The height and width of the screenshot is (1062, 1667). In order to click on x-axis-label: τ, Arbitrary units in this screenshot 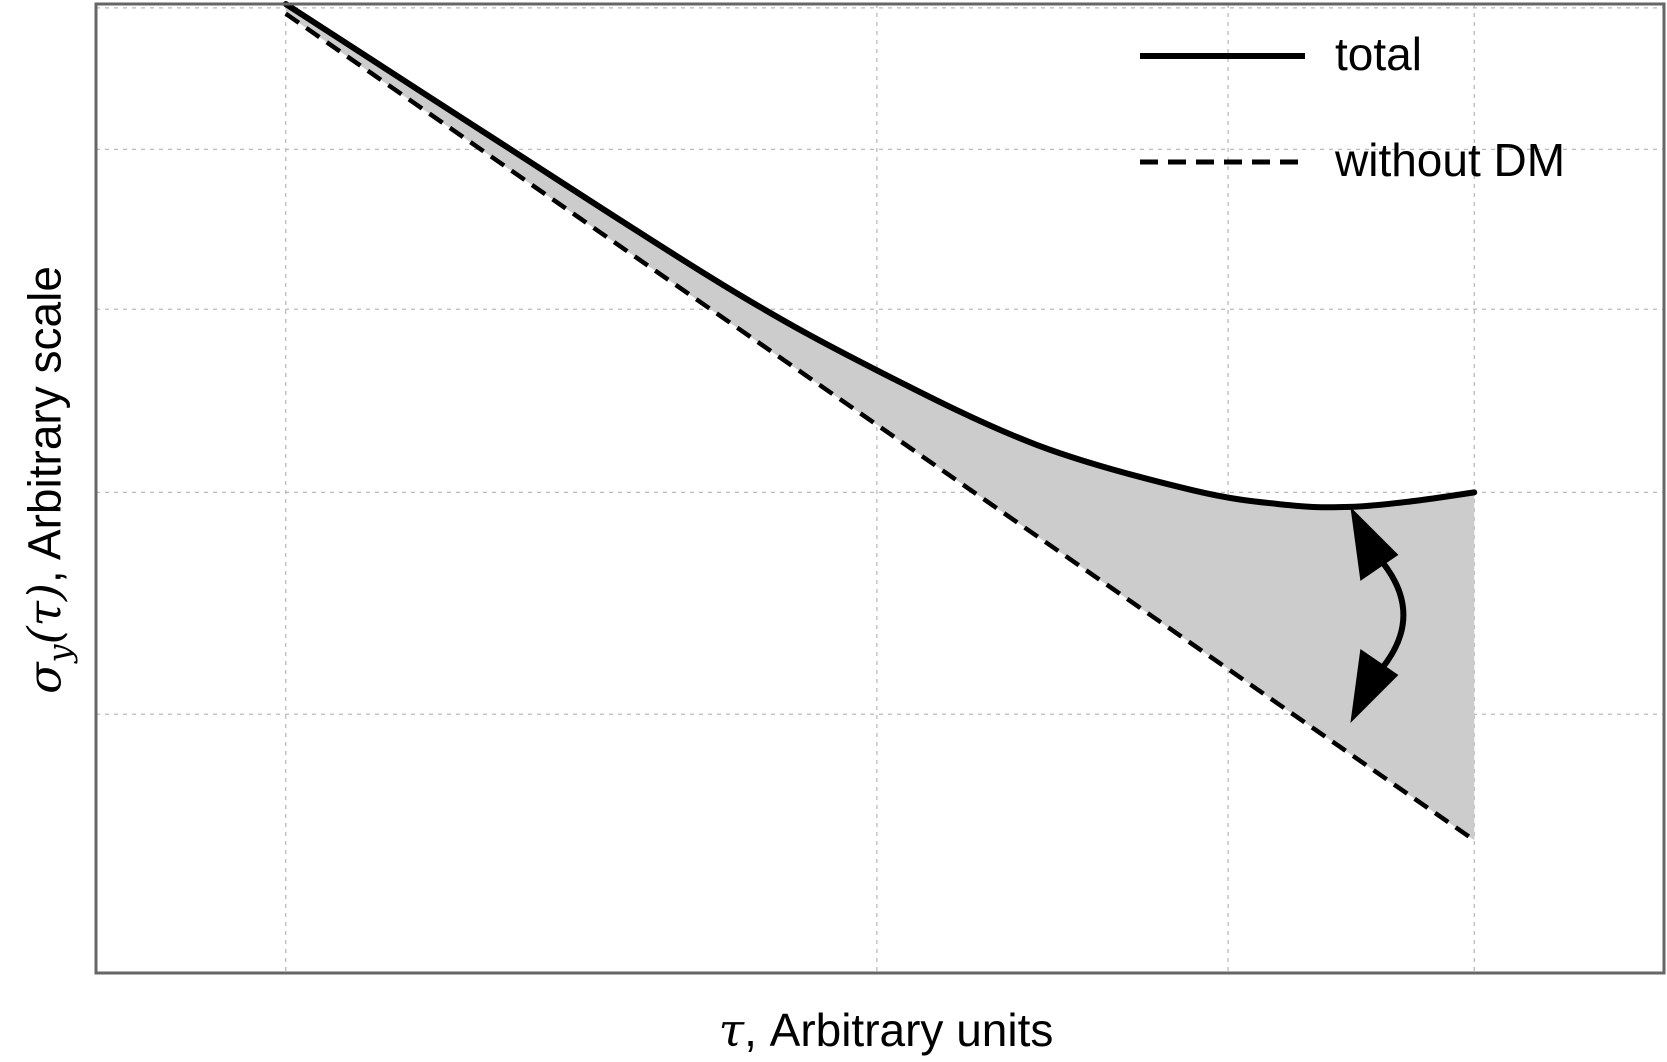, I will do `click(886, 1030)`.